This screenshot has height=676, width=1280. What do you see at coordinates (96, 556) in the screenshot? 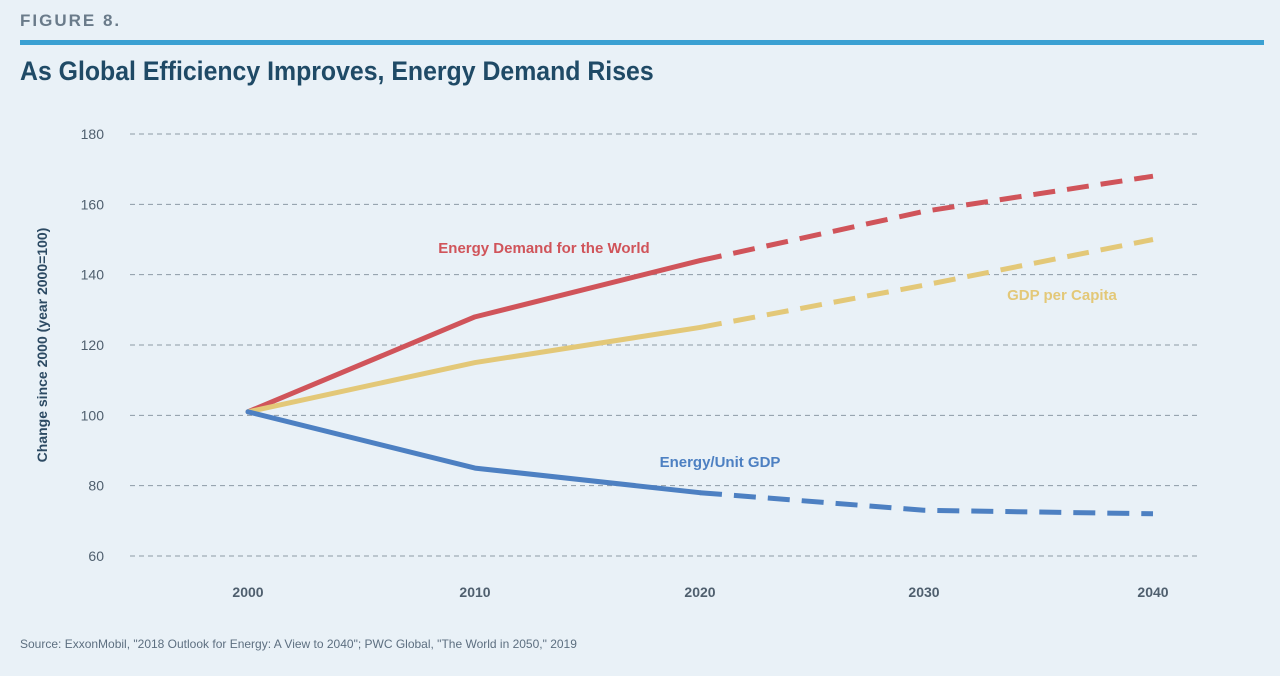
I see `y-tick-label: 60` at bounding box center [96, 556].